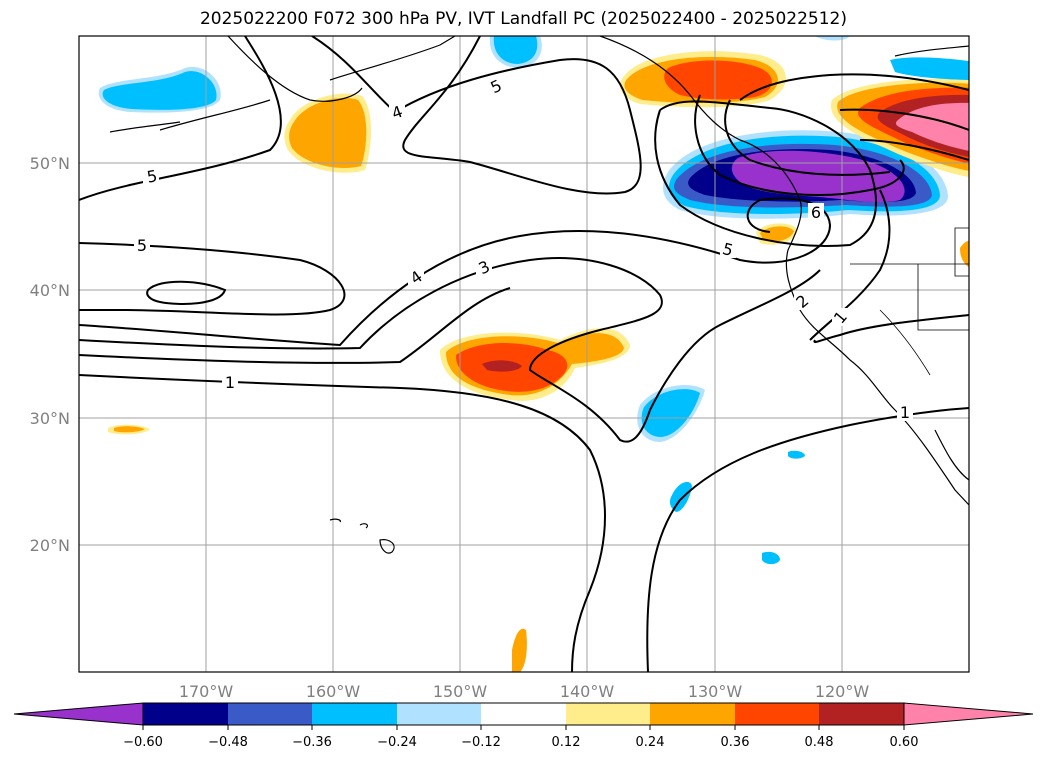 This screenshot has height=765, width=1047. I want to click on colorbar-tick-label: 0.24, so click(650, 742).